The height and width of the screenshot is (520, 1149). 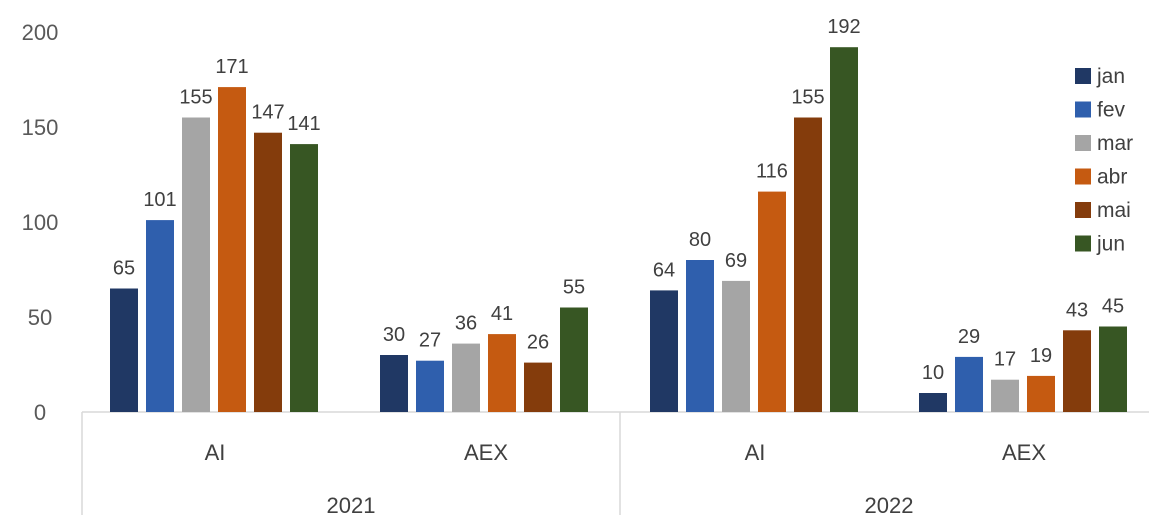 I want to click on data-label: 65, so click(x=124, y=269).